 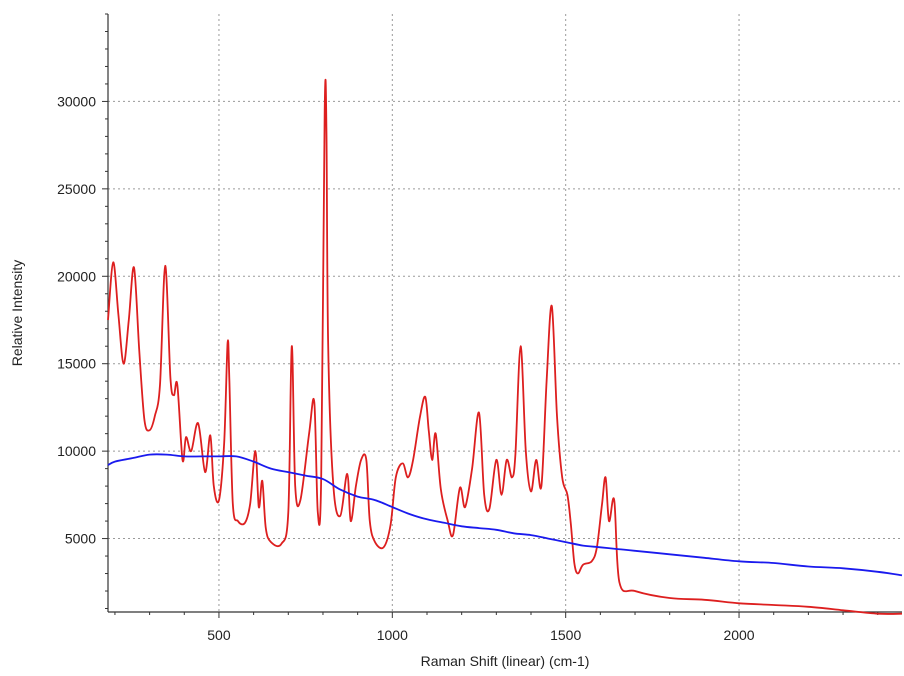 What do you see at coordinates (80, 539) in the screenshot?
I see `y-tick-label: 5000` at bounding box center [80, 539].